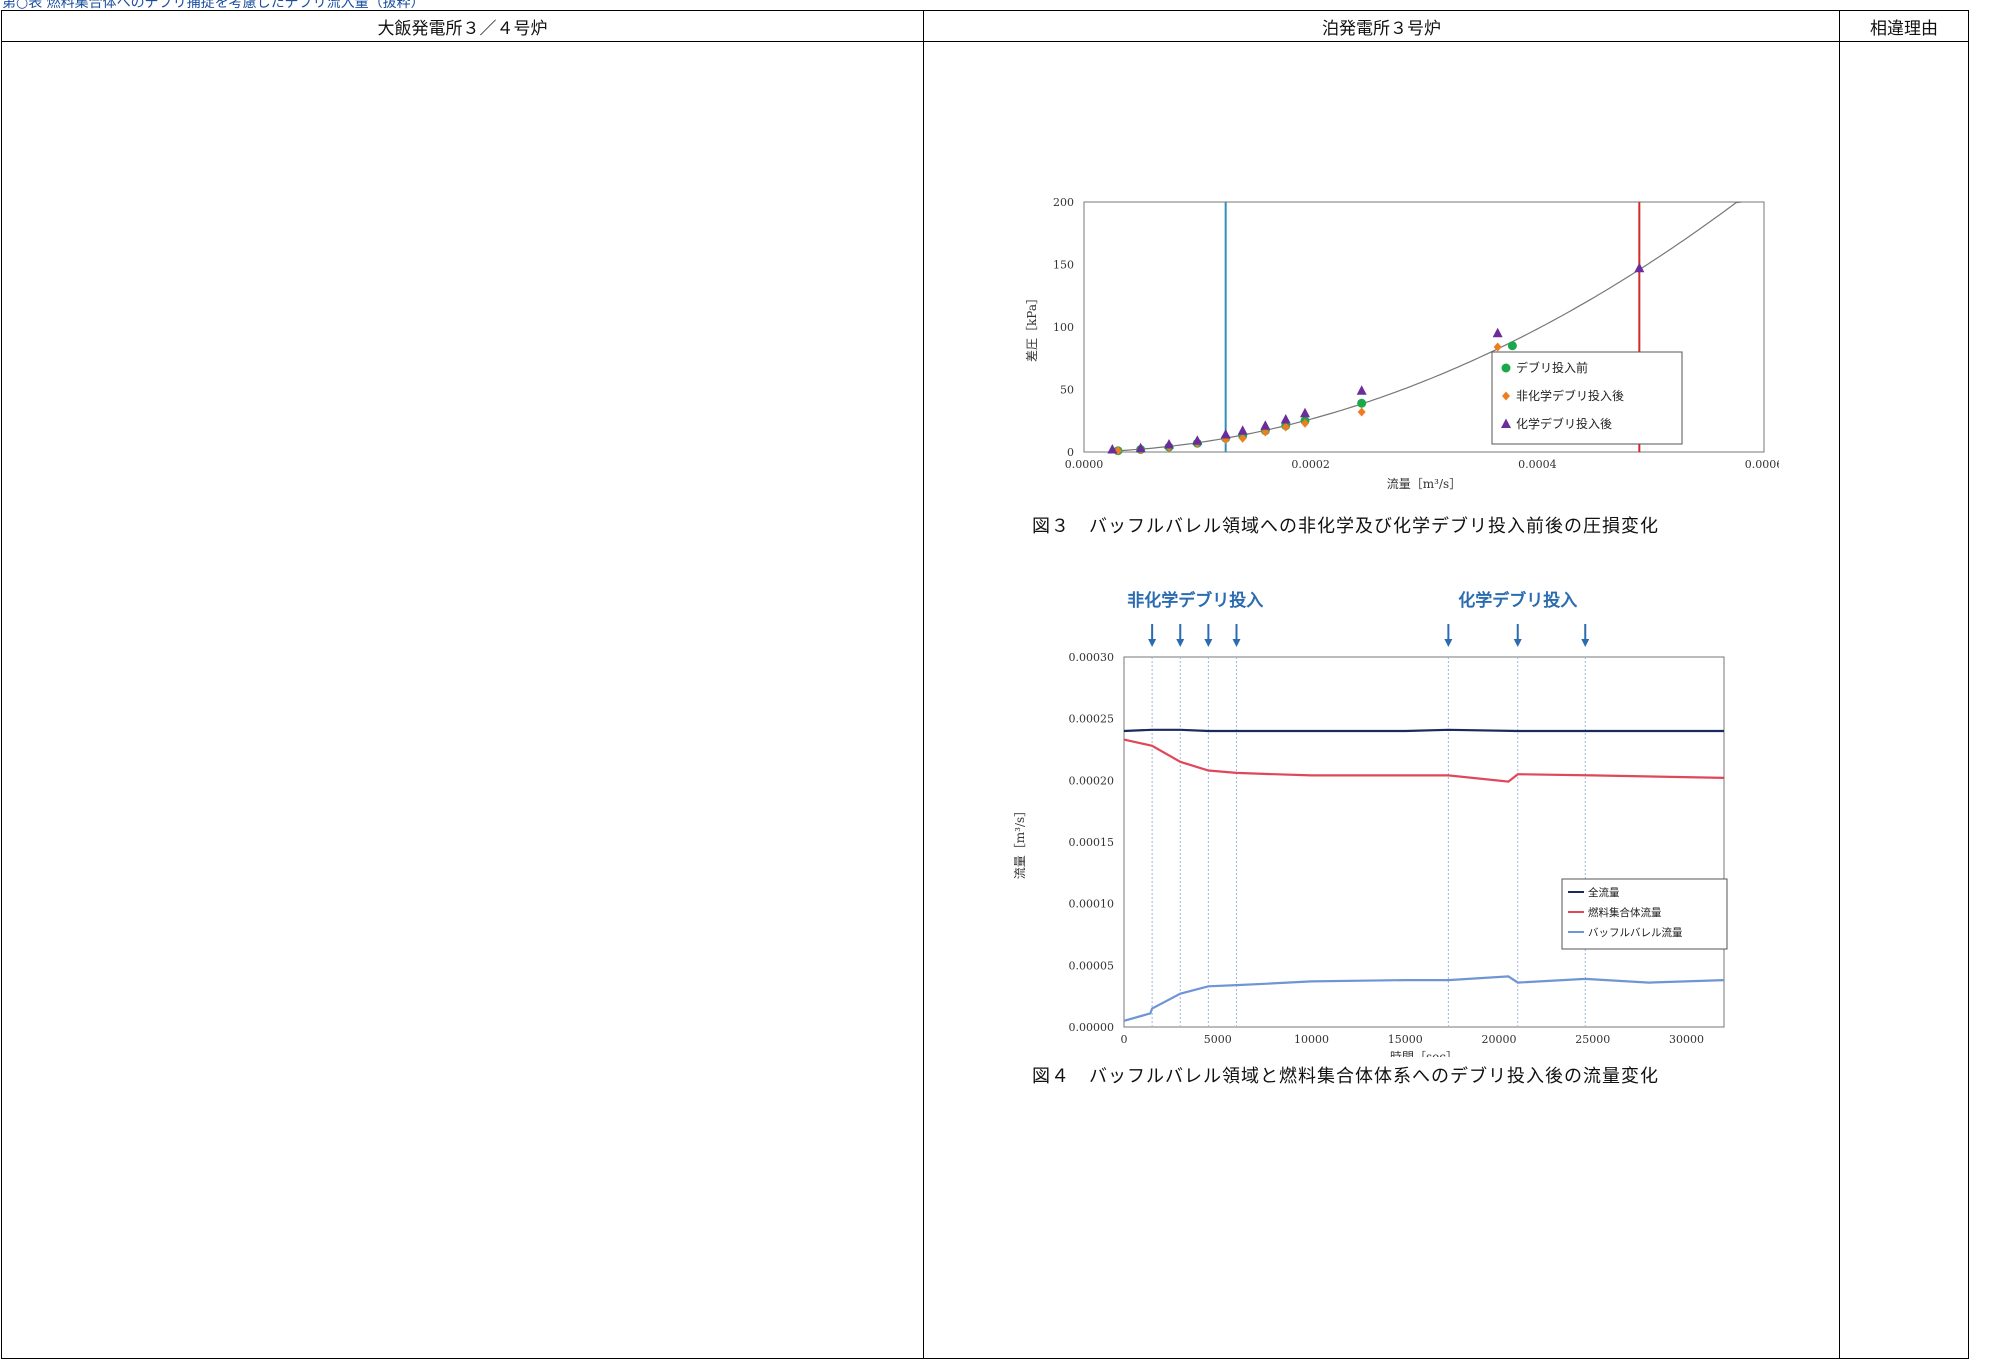 Image resolution: width=2007 pixels, height=1362 pixels. What do you see at coordinates (1625, 912) in the screenshot?
I see `legend-label: 燃料集合体流量` at bounding box center [1625, 912].